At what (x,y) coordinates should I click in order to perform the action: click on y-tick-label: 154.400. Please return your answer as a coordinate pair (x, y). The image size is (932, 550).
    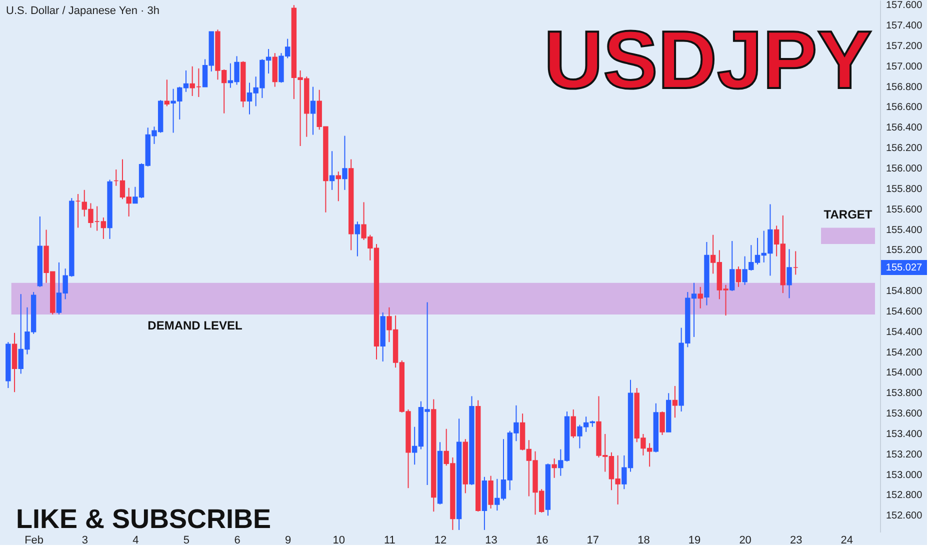
    Looking at the image, I should click on (904, 332).